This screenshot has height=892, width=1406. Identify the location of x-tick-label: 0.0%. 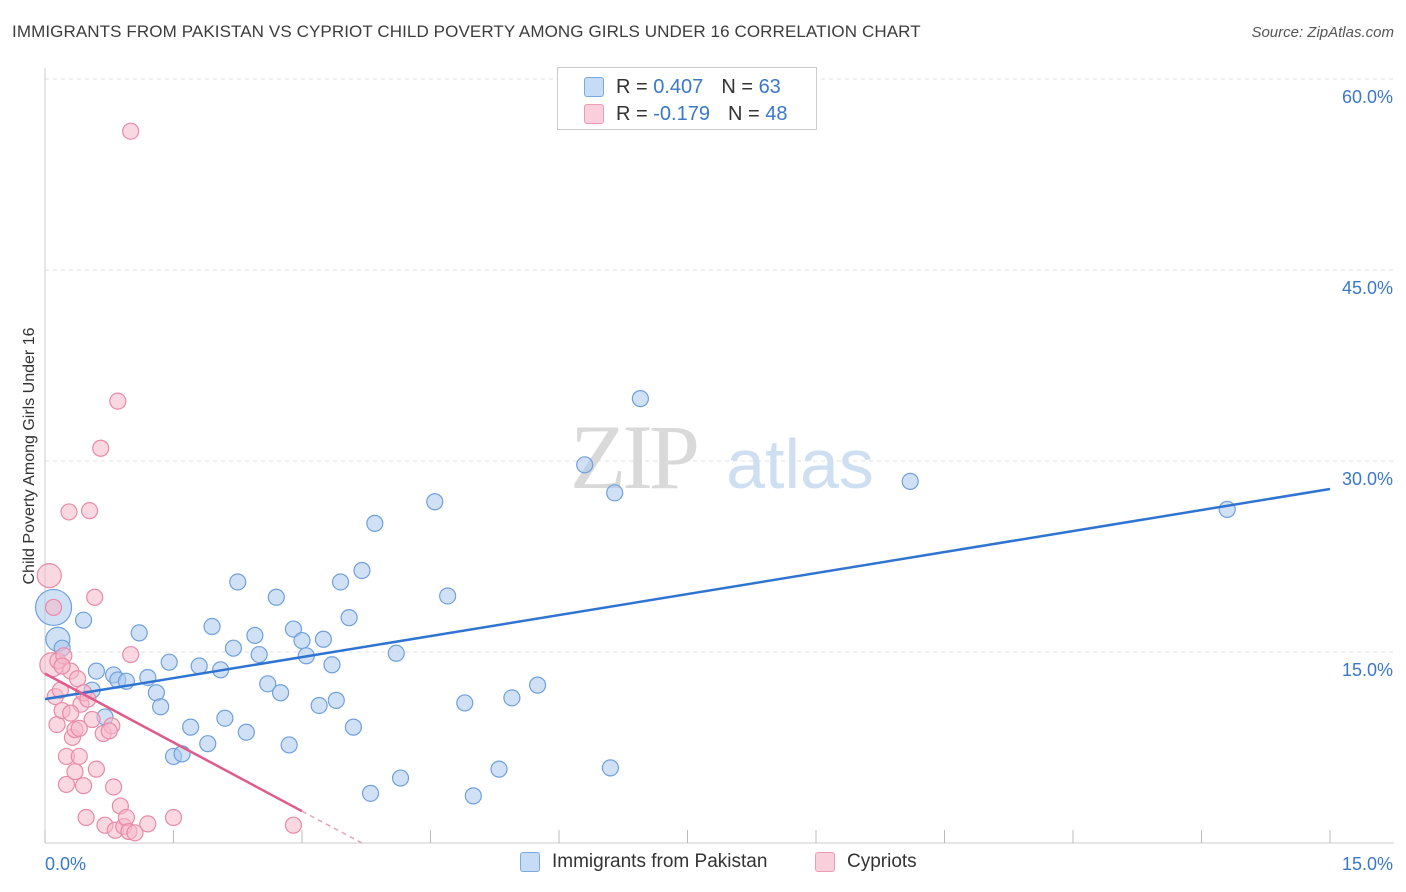
(65, 864).